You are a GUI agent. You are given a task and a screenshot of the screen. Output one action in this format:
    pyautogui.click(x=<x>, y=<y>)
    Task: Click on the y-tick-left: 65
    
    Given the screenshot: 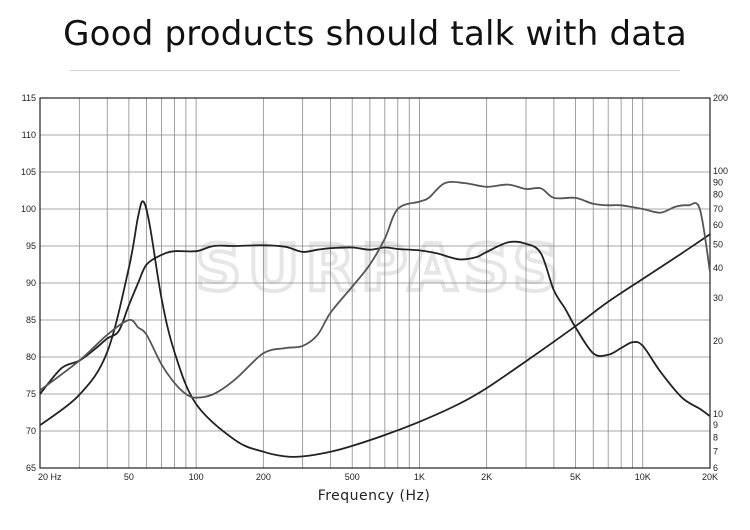 What is the action you would take?
    pyautogui.click(x=31, y=468)
    